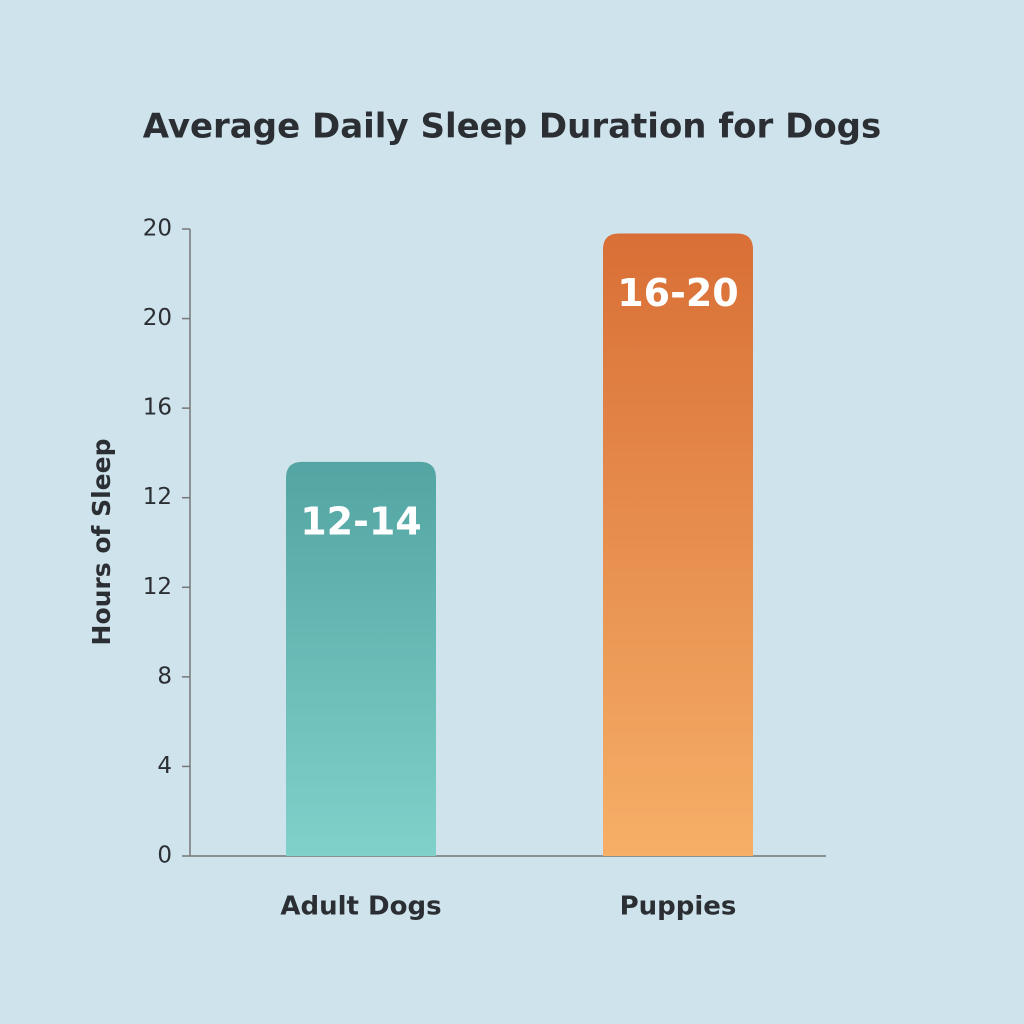 This screenshot has width=1024, height=1024. Describe the element at coordinates (678, 293) in the screenshot. I see `value-label: 16-20` at that location.